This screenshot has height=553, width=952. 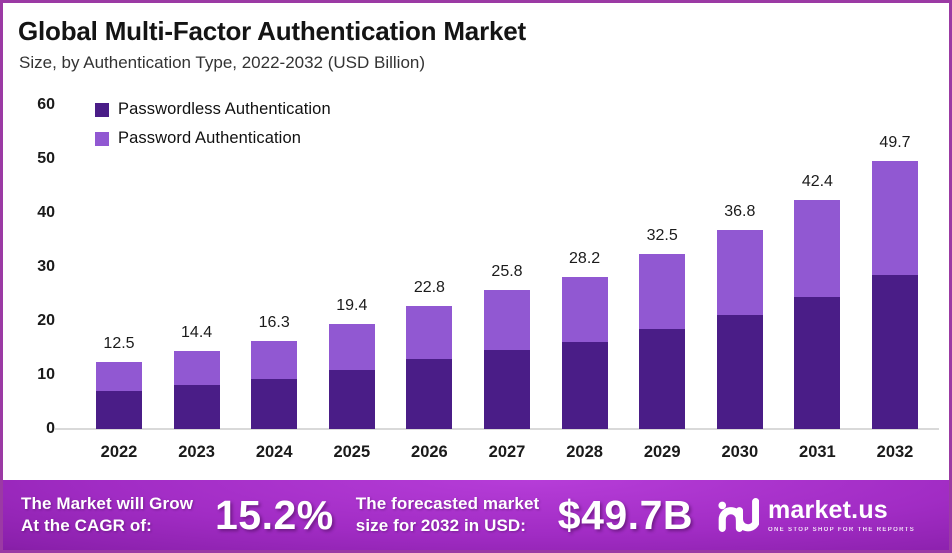 I want to click on x-axis-line, so click(x=497, y=429).